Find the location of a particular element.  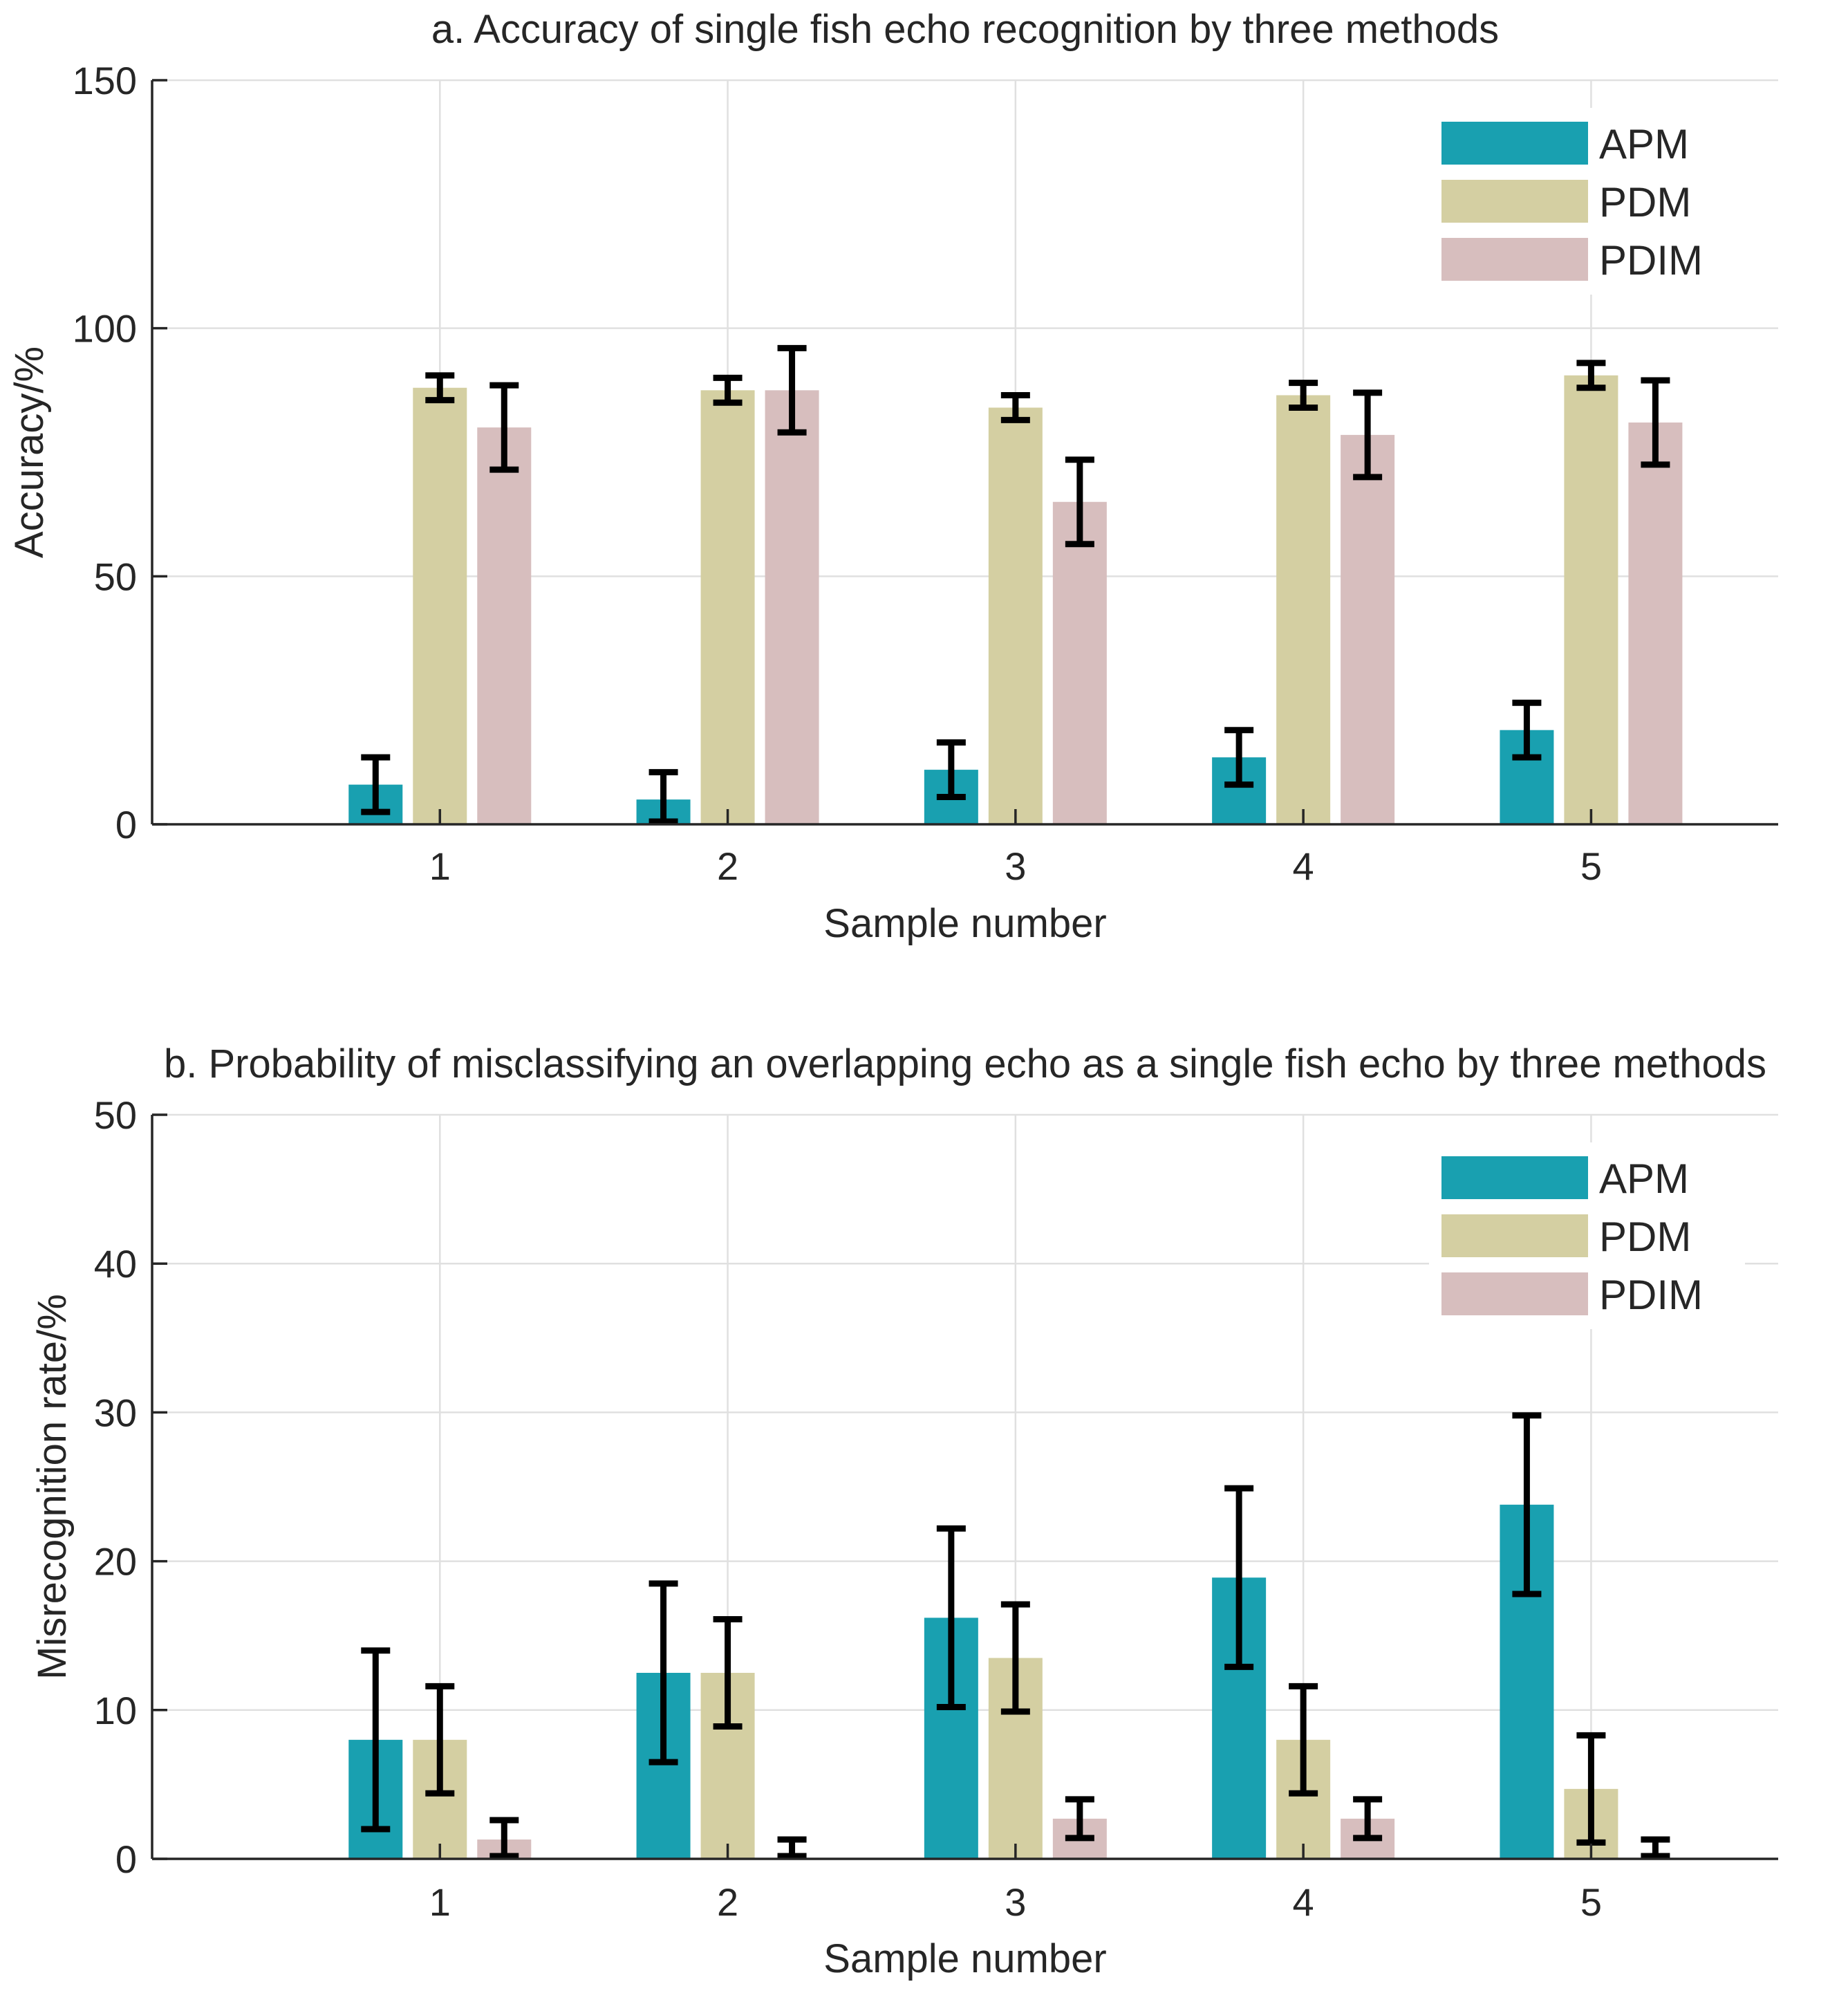

y-tick-label: 100 is located at coordinates (105, 329).